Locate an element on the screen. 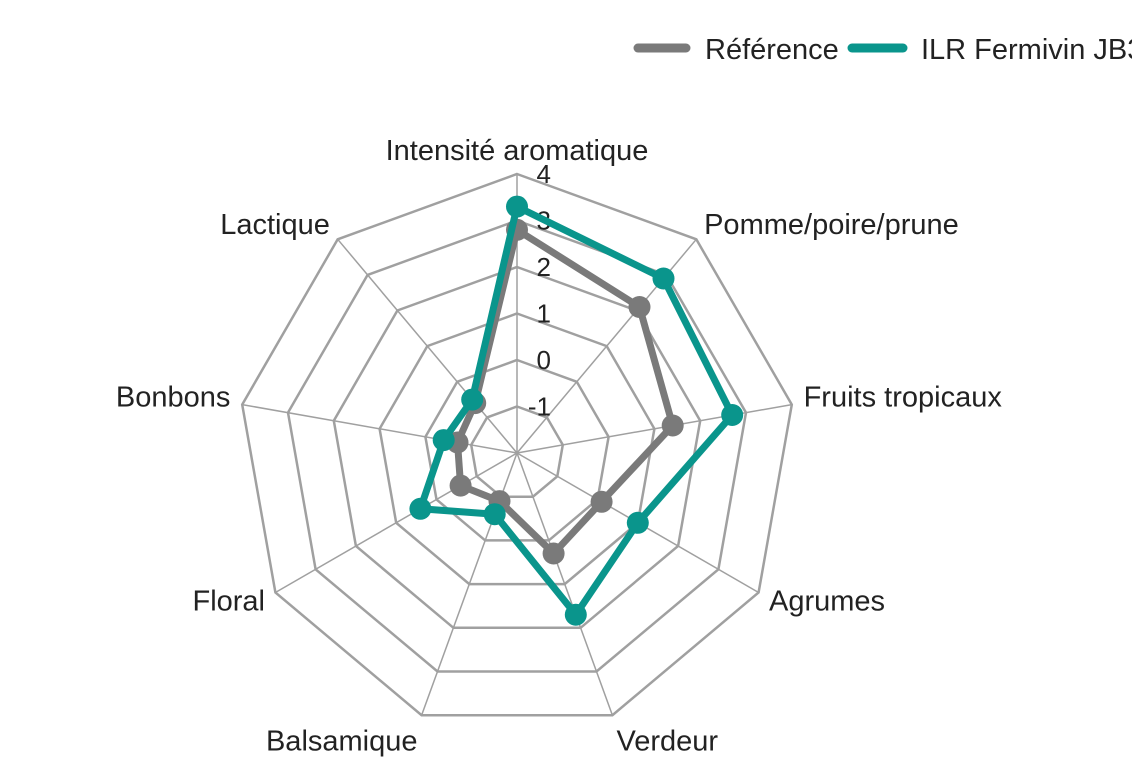 The height and width of the screenshot is (757, 1132). tick-label: 0 is located at coordinates (544, 360).